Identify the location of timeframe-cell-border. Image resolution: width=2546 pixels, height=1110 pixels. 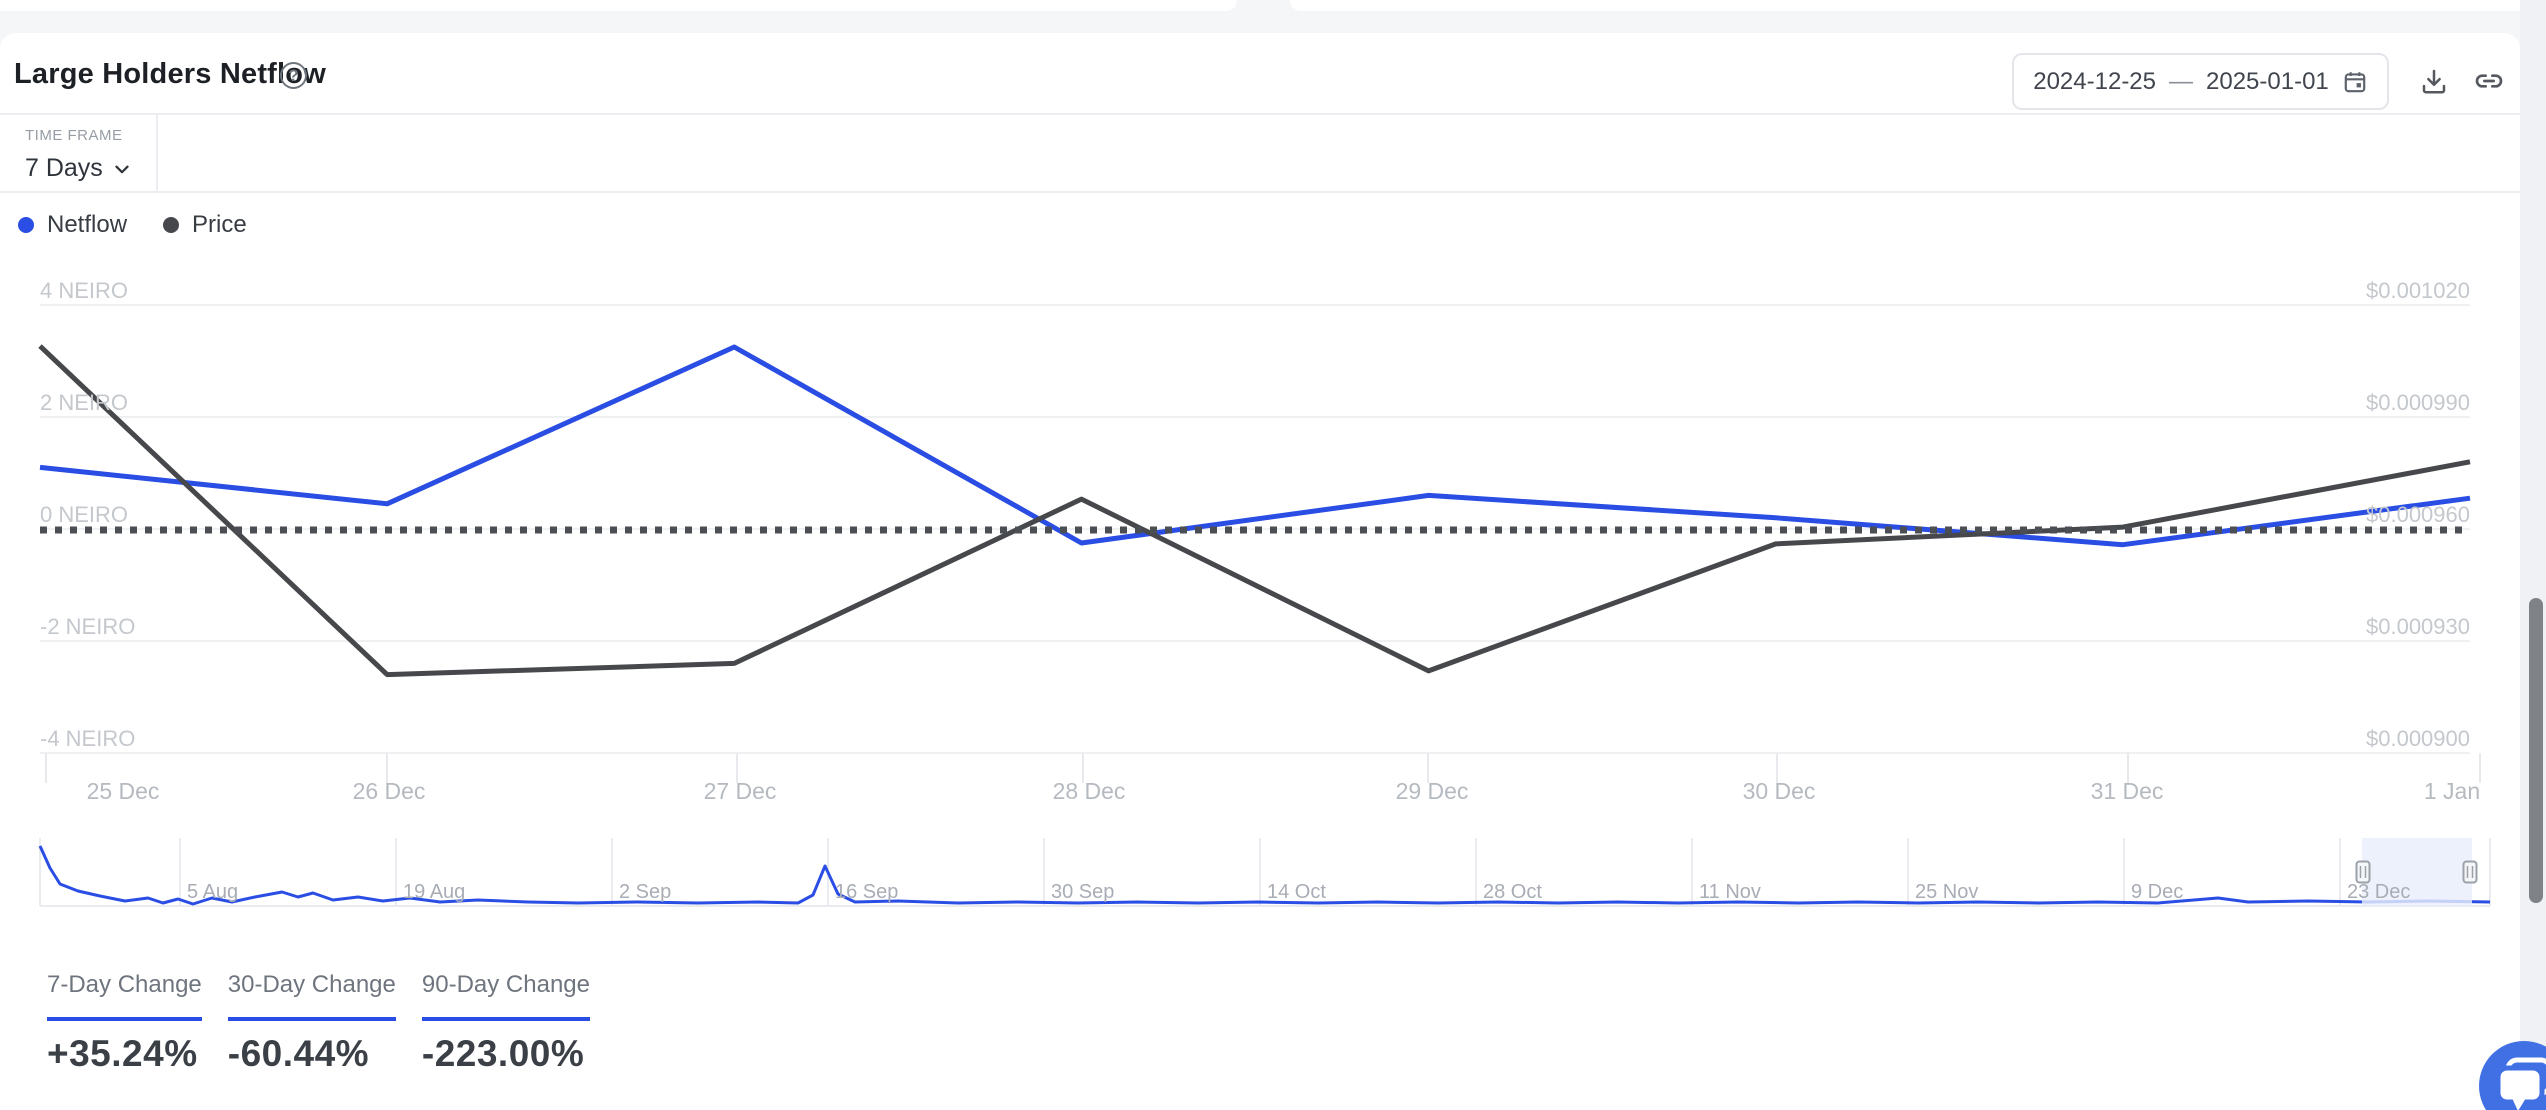
(157, 153).